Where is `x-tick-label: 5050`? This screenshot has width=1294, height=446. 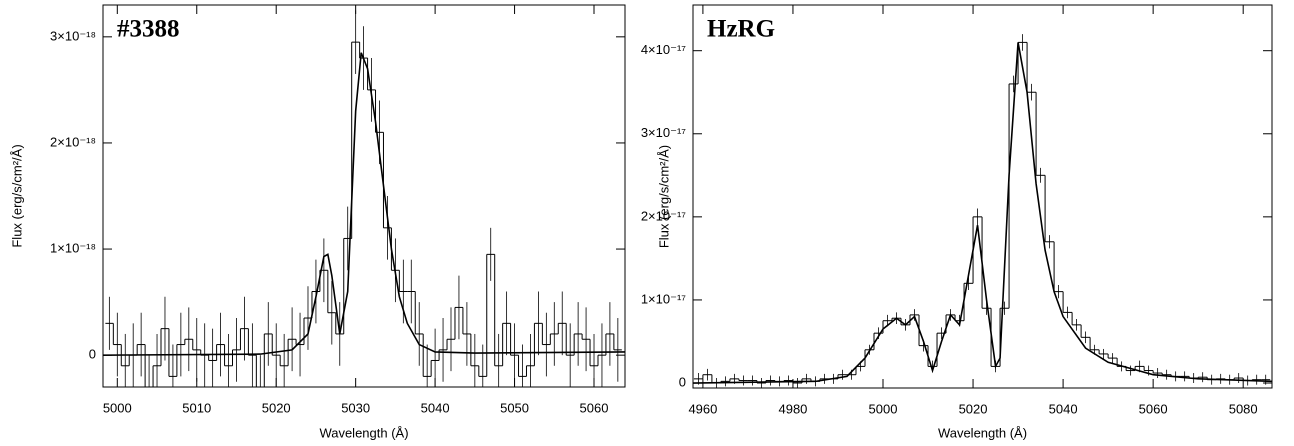 x-tick-label: 5050 is located at coordinates (514, 407).